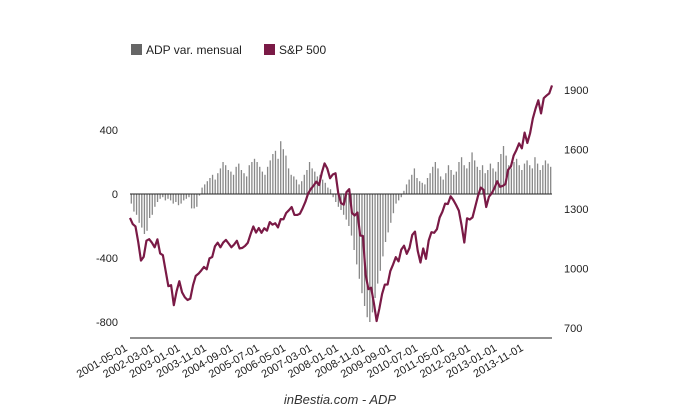 Image resolution: width=680 pixels, height=420 pixels. Describe the element at coordinates (573, 329) in the screenshot. I see `right-tick-700: 700` at that location.